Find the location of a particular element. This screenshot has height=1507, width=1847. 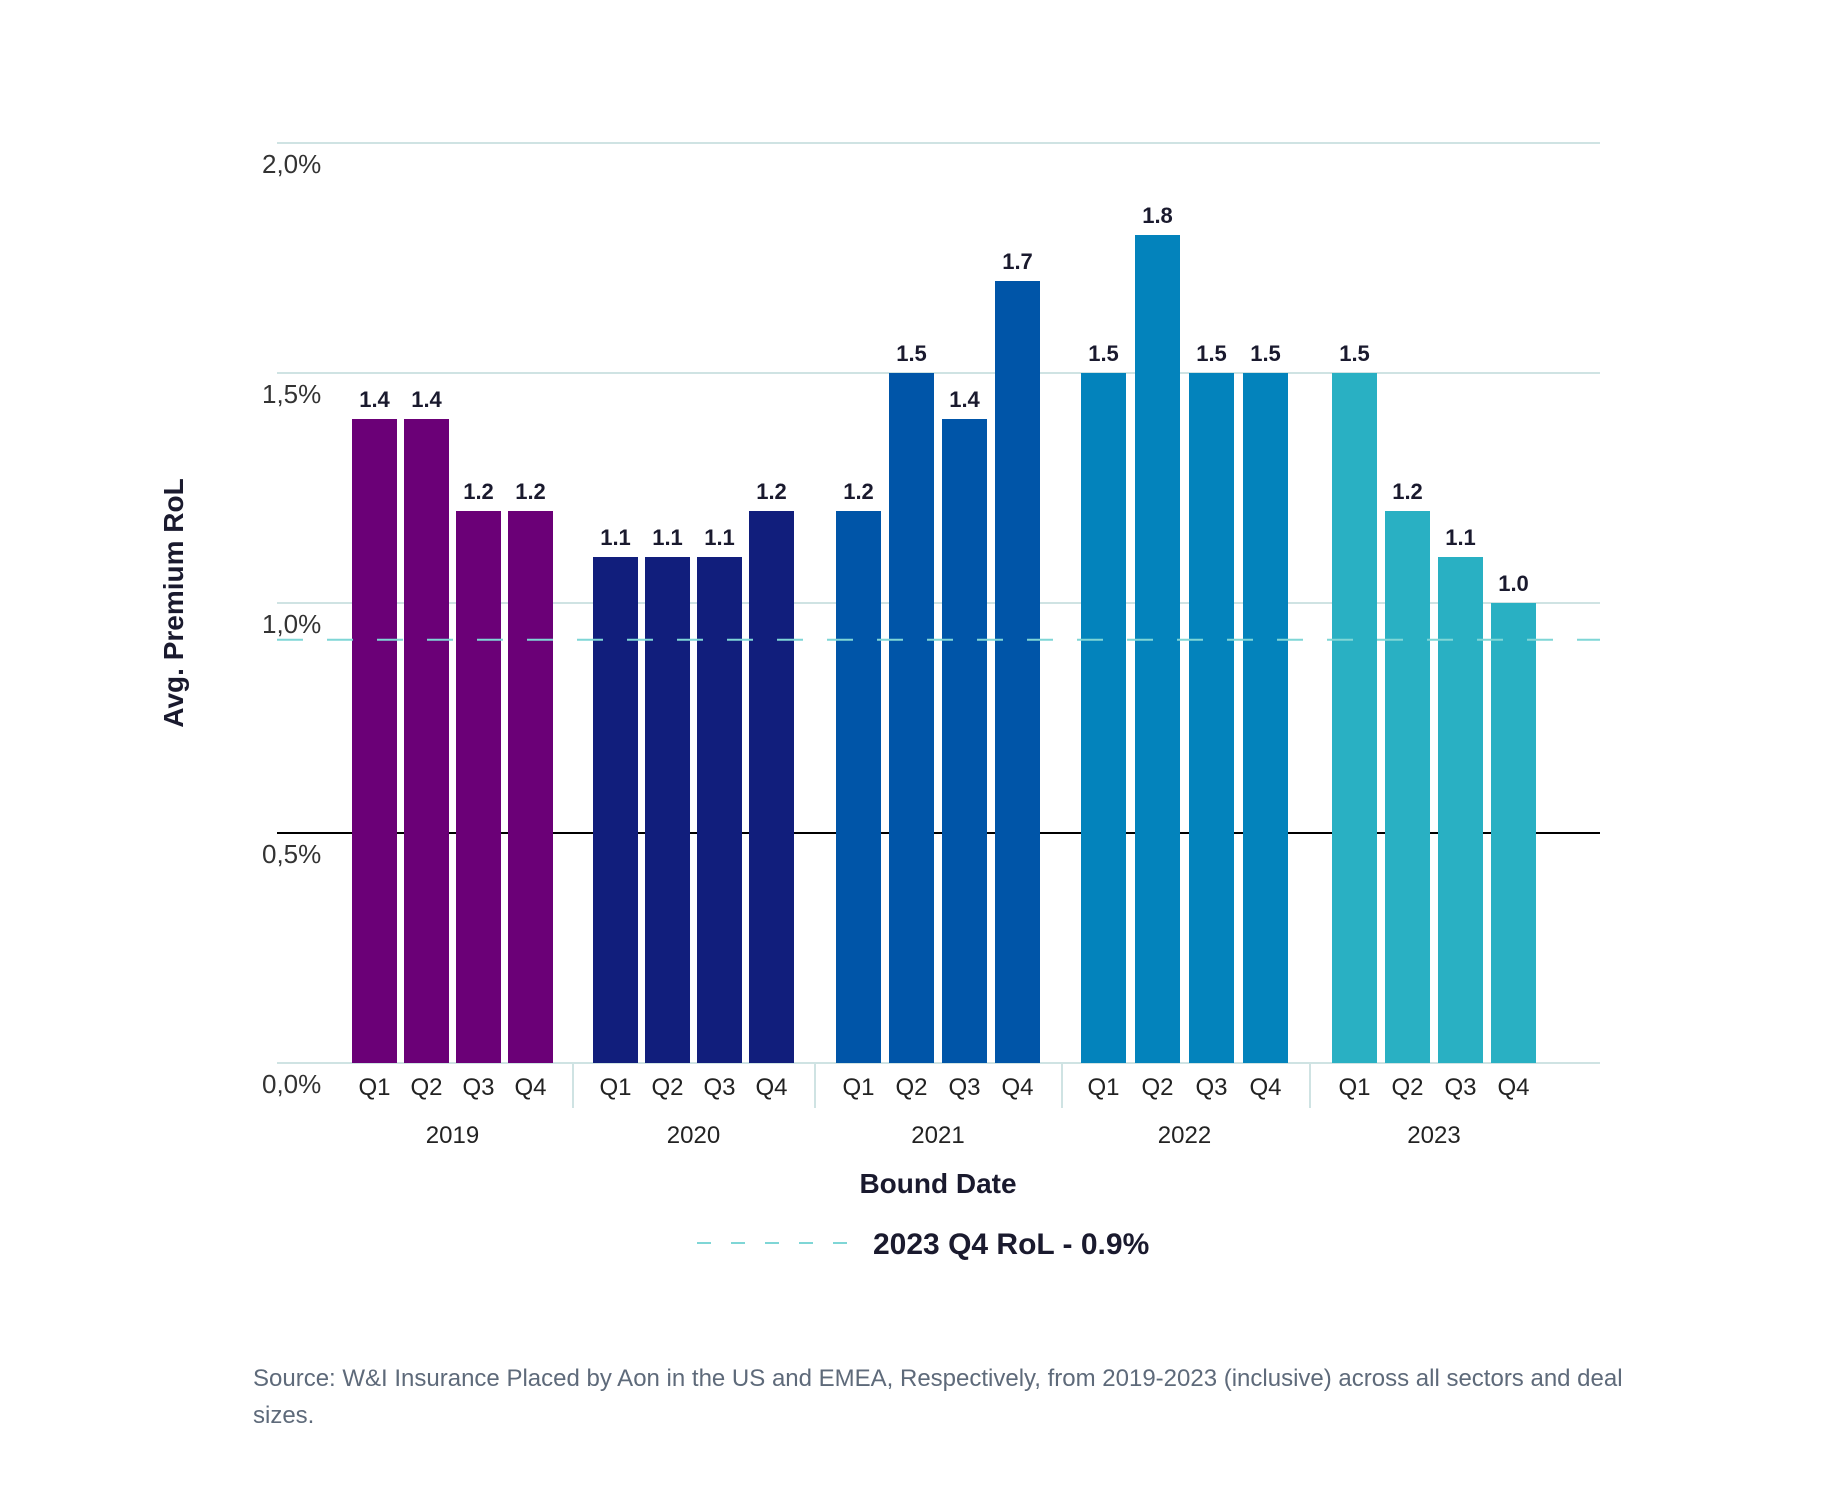

y-axis-ticks: 0,0% 0,5% 1,0% 1,5% 2,0% is located at coordinates (291, 624).